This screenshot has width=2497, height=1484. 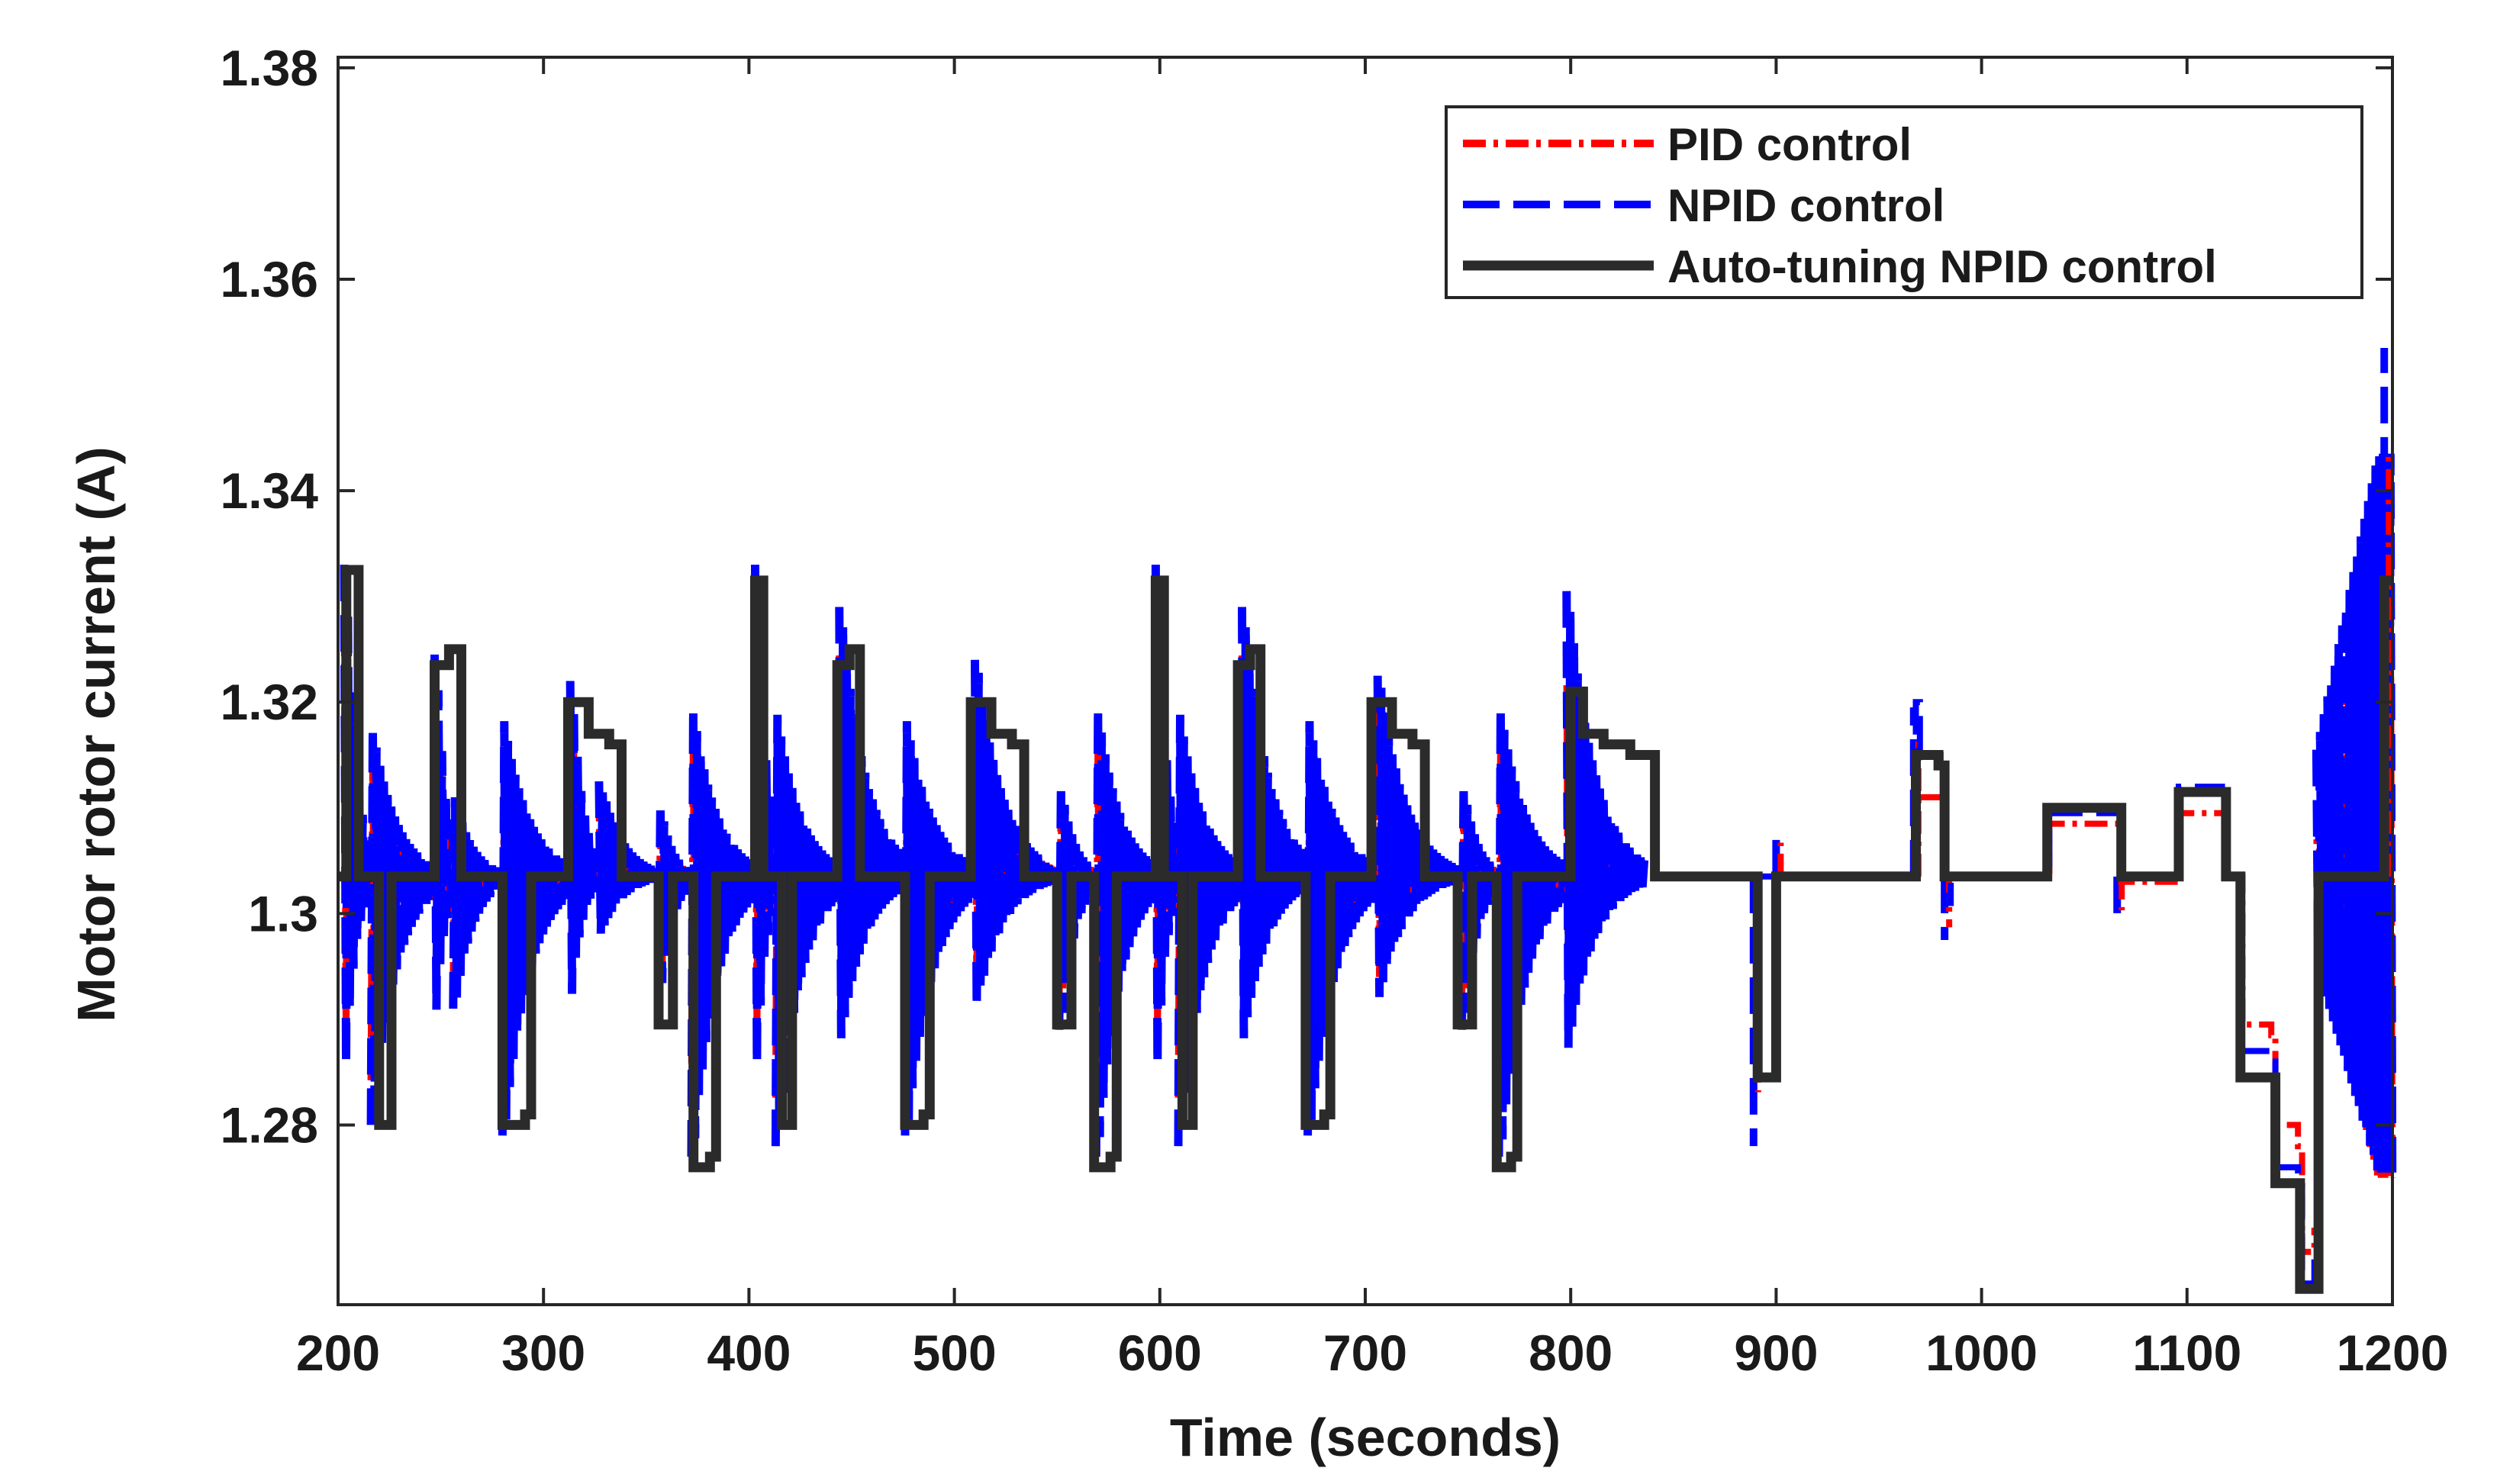 What do you see at coordinates (2186, 1353) in the screenshot?
I see `x-tick-label: 1100` at bounding box center [2186, 1353].